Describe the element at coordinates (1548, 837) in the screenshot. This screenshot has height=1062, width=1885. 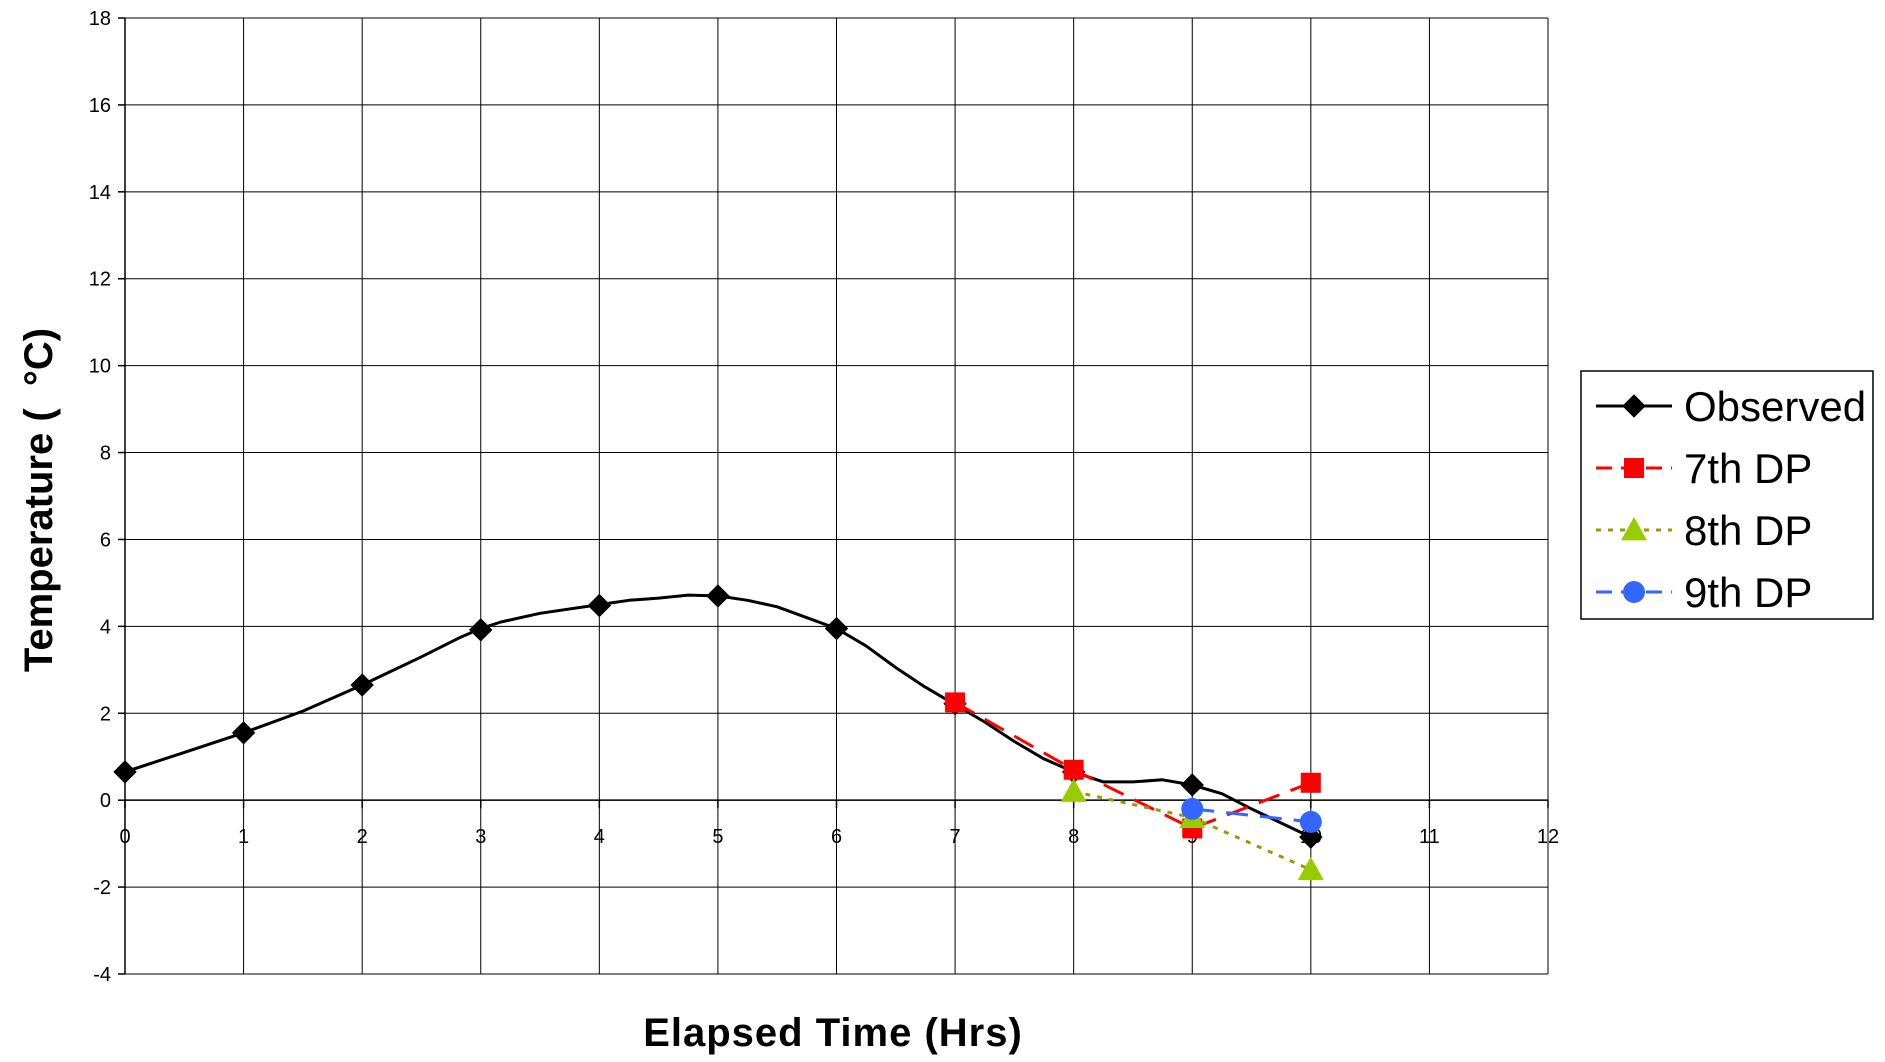
I see `x-tick-label: 12` at that location.